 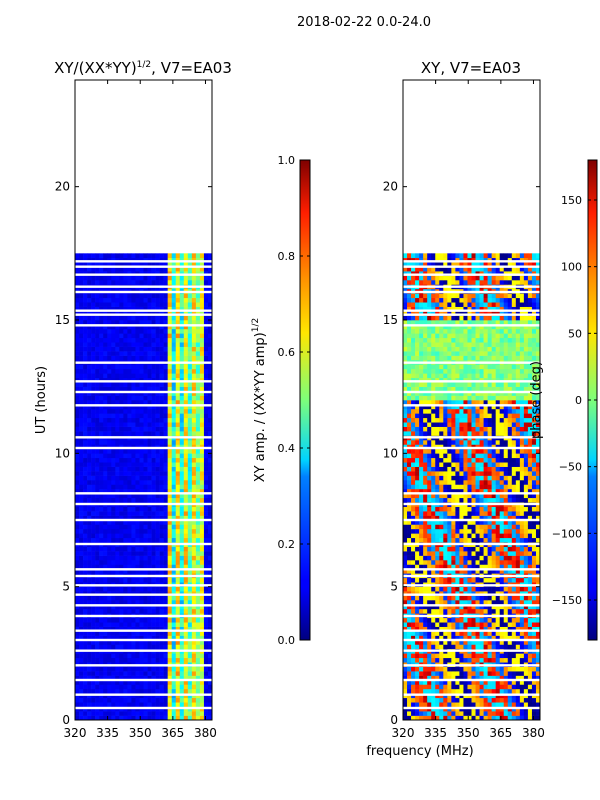 What do you see at coordinates (143, 325) in the screenshot?
I see `amplitude-flagged-gap` at bounding box center [143, 325].